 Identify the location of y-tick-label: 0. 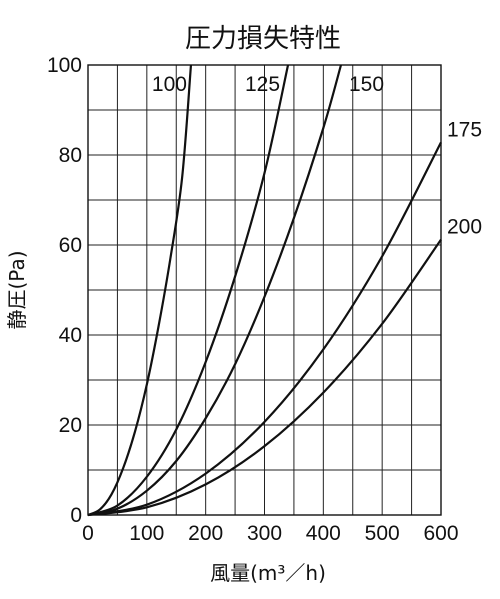
(76, 515).